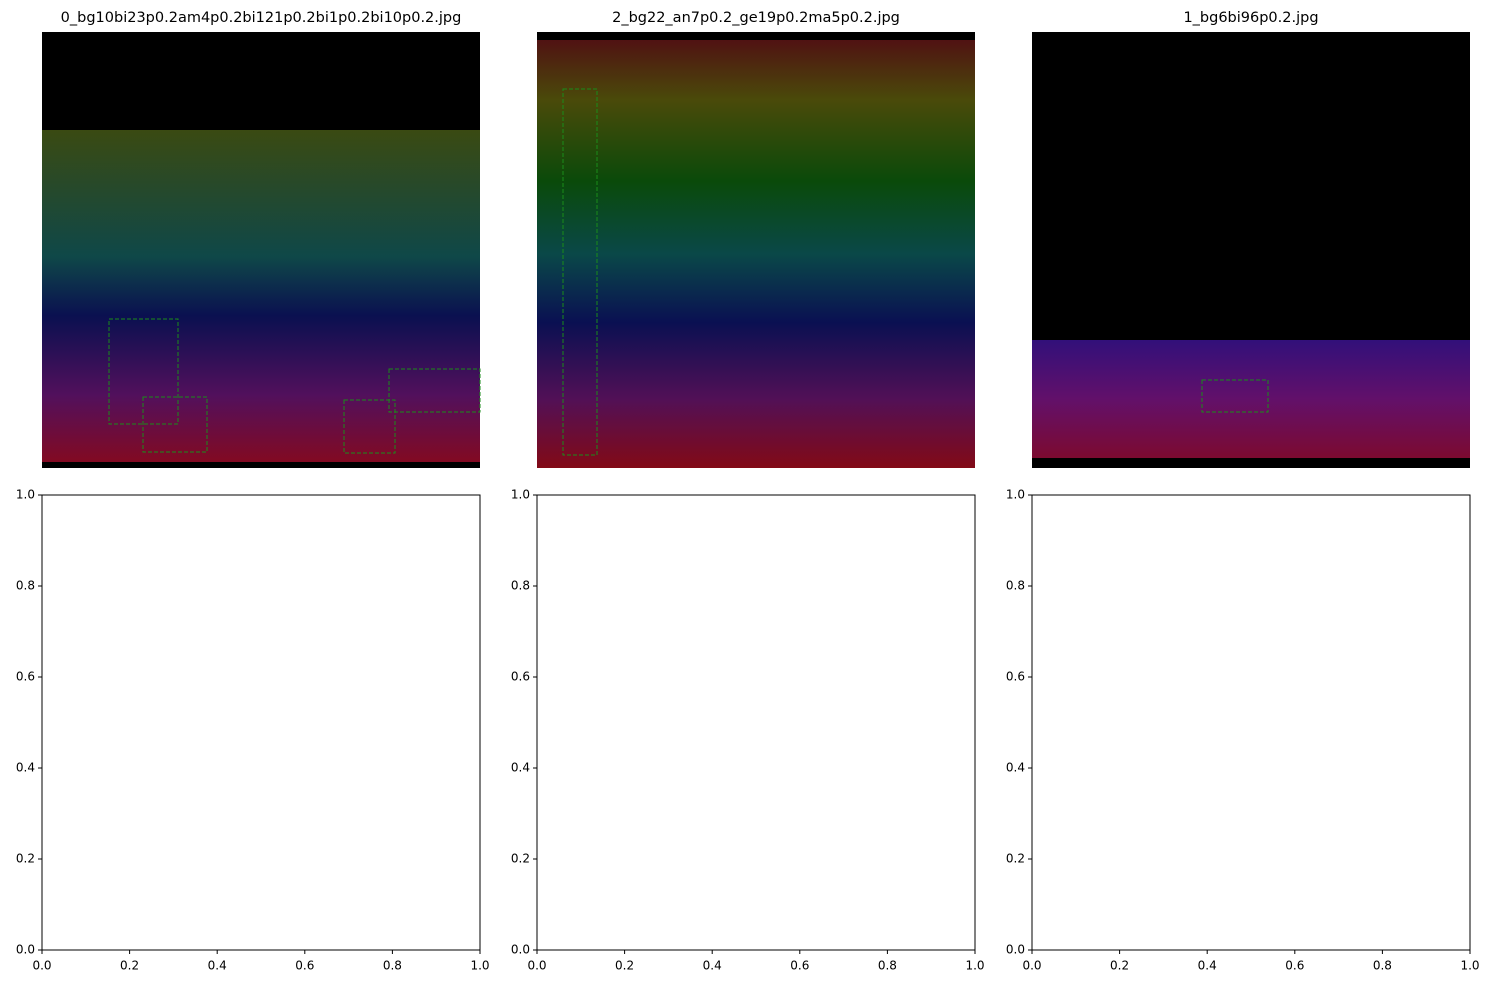  What do you see at coordinates (1250, 18) in the screenshot?
I see `panel-title: 1_bg6bi96p0.2.jpg` at bounding box center [1250, 18].